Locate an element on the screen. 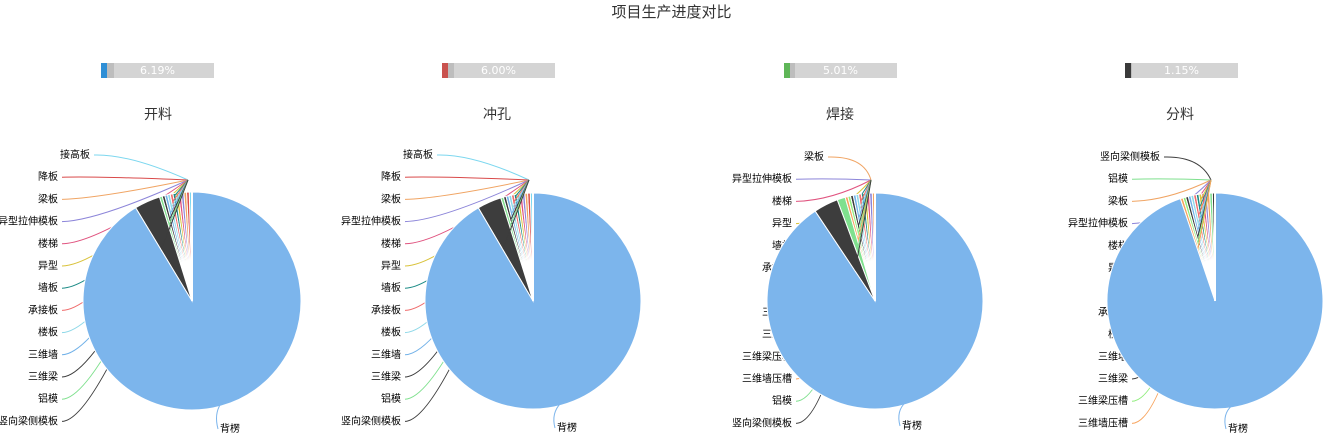 This screenshot has width=1343, height=440. progress-label: 5.01% is located at coordinates (840, 70).